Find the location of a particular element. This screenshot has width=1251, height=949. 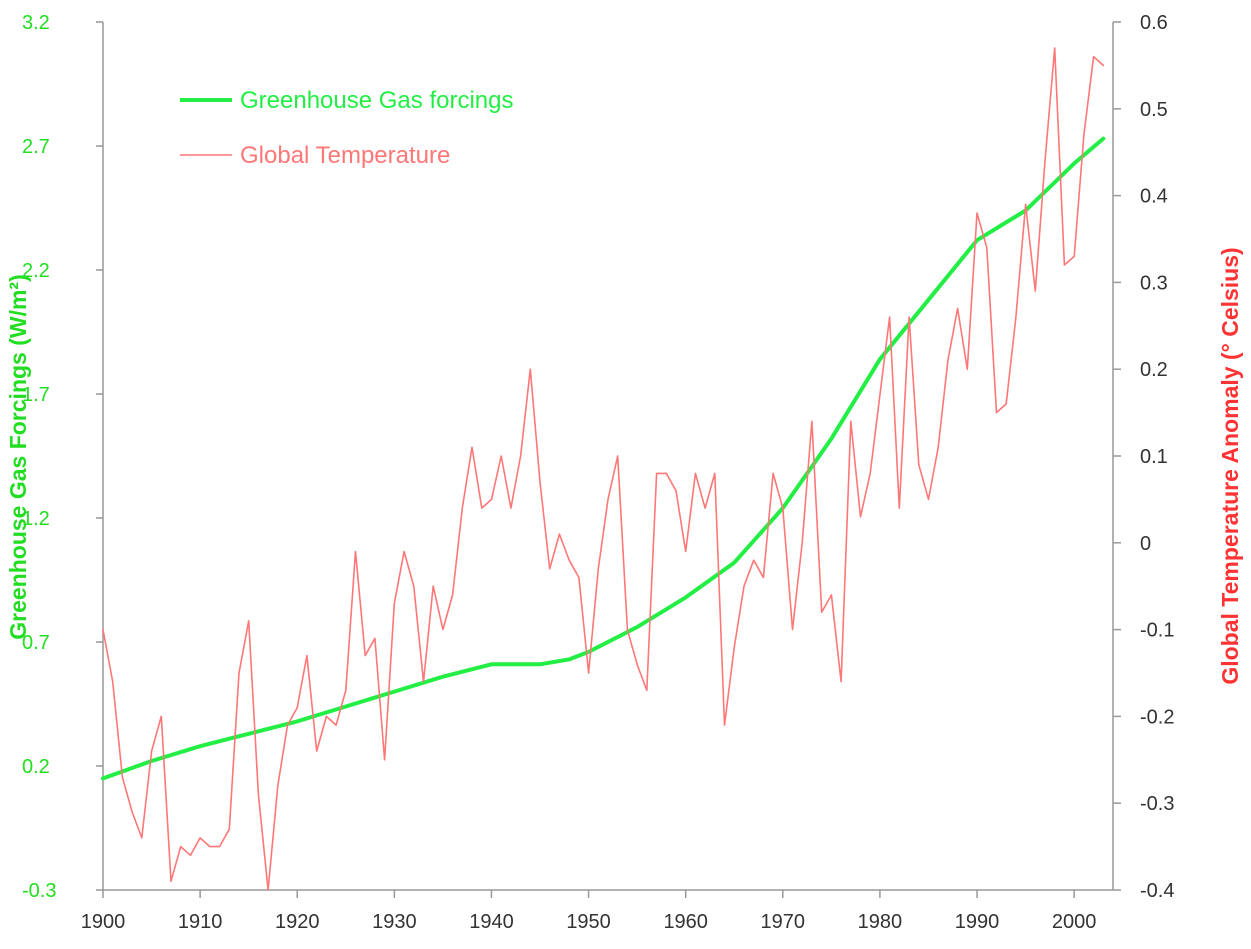

right-tick-label: 0.3 is located at coordinates (1154, 283).